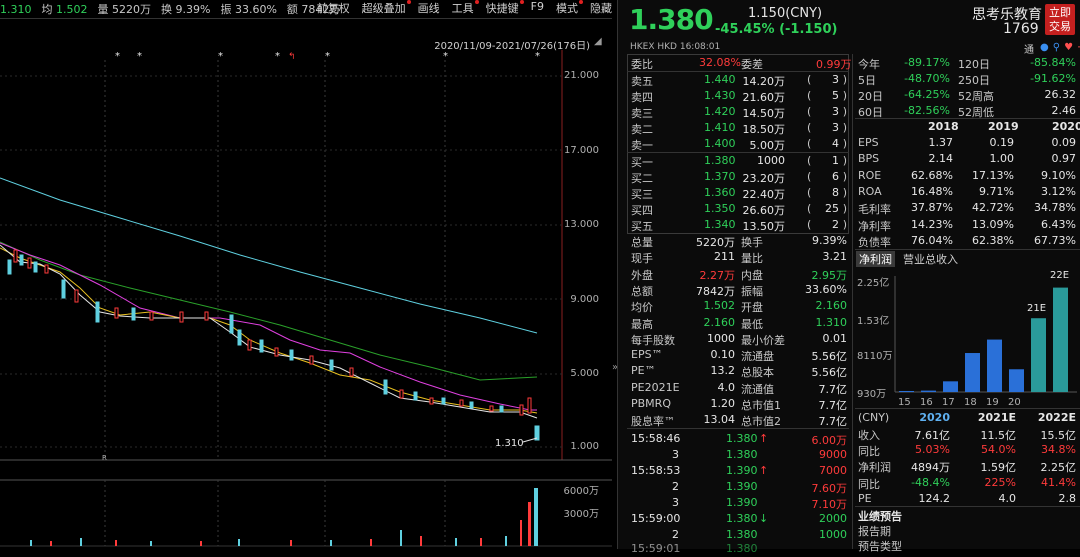 This screenshot has width=1080, height=557. Describe the element at coordinates (874, 356) in the screenshot. I see `mini-y-tick: 8110万` at that location.